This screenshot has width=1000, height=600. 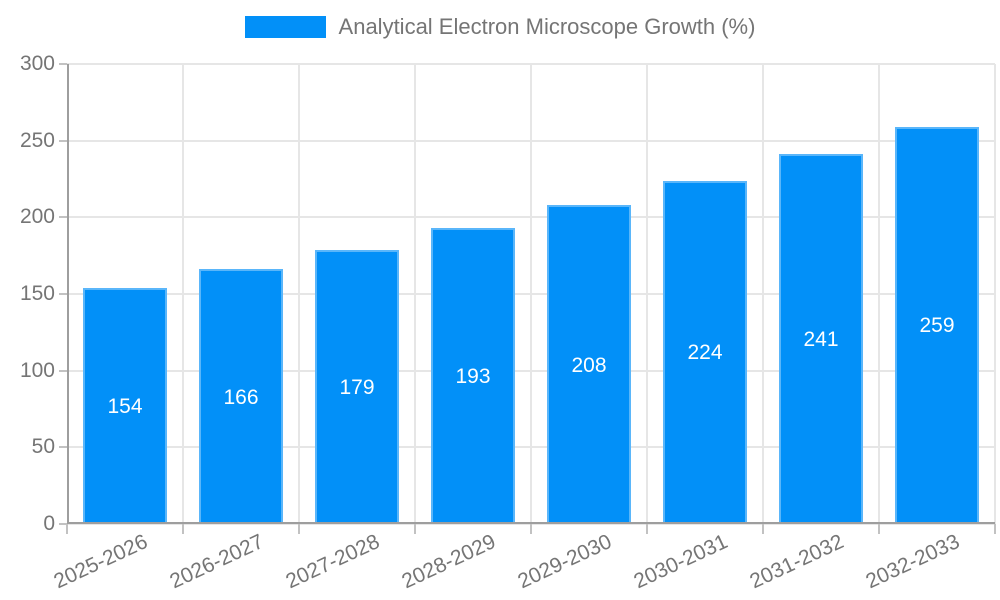 What do you see at coordinates (37, 63) in the screenshot?
I see `y-tick-label-300: 300` at bounding box center [37, 63].